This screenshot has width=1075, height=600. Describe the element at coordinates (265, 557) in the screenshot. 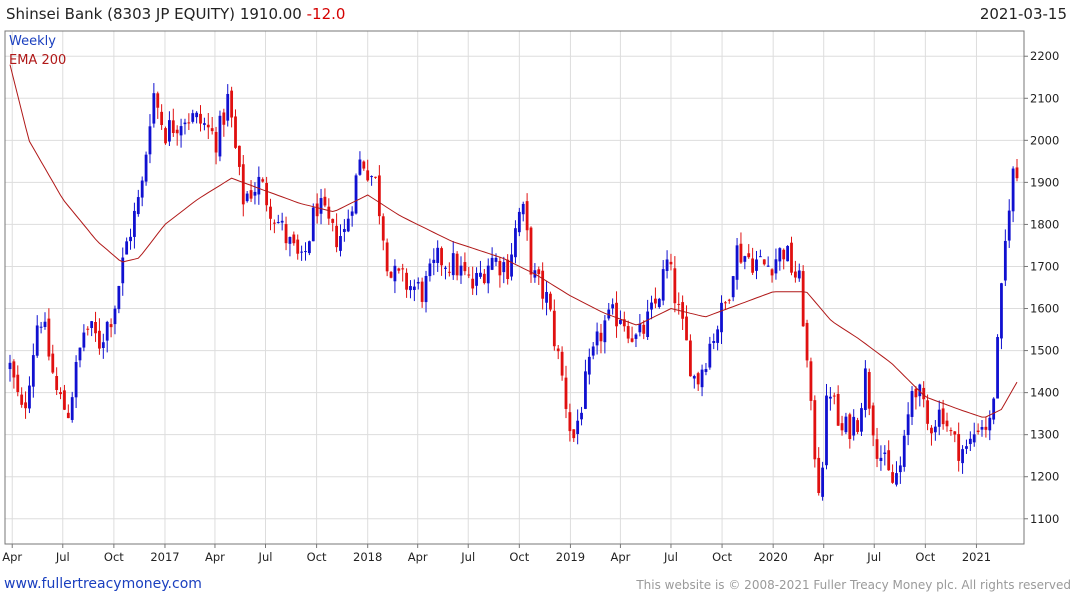

I see `x-tick-label: Jul` at that location.